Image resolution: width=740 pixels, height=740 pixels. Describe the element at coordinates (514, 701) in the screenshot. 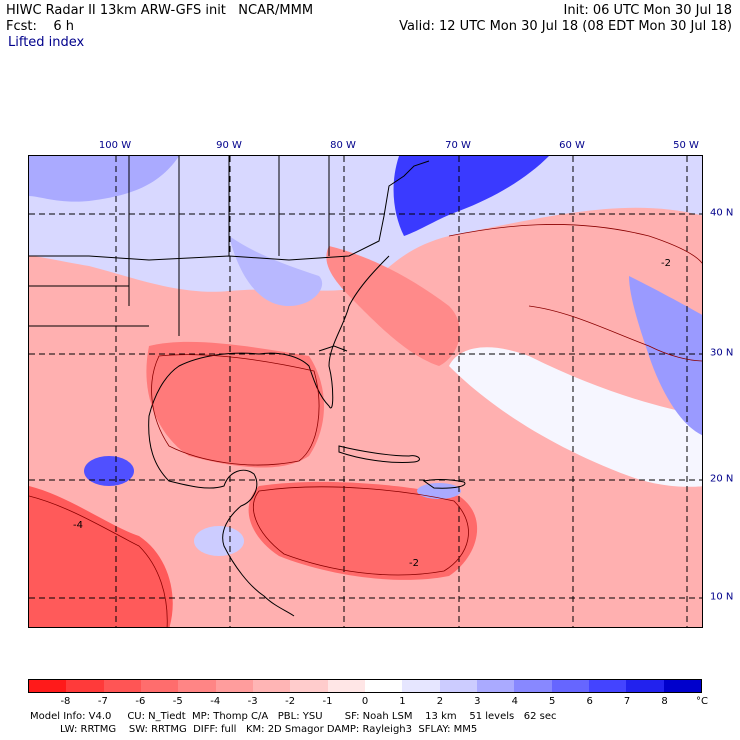

I see `colorbar-tick-label: 4` at that location.